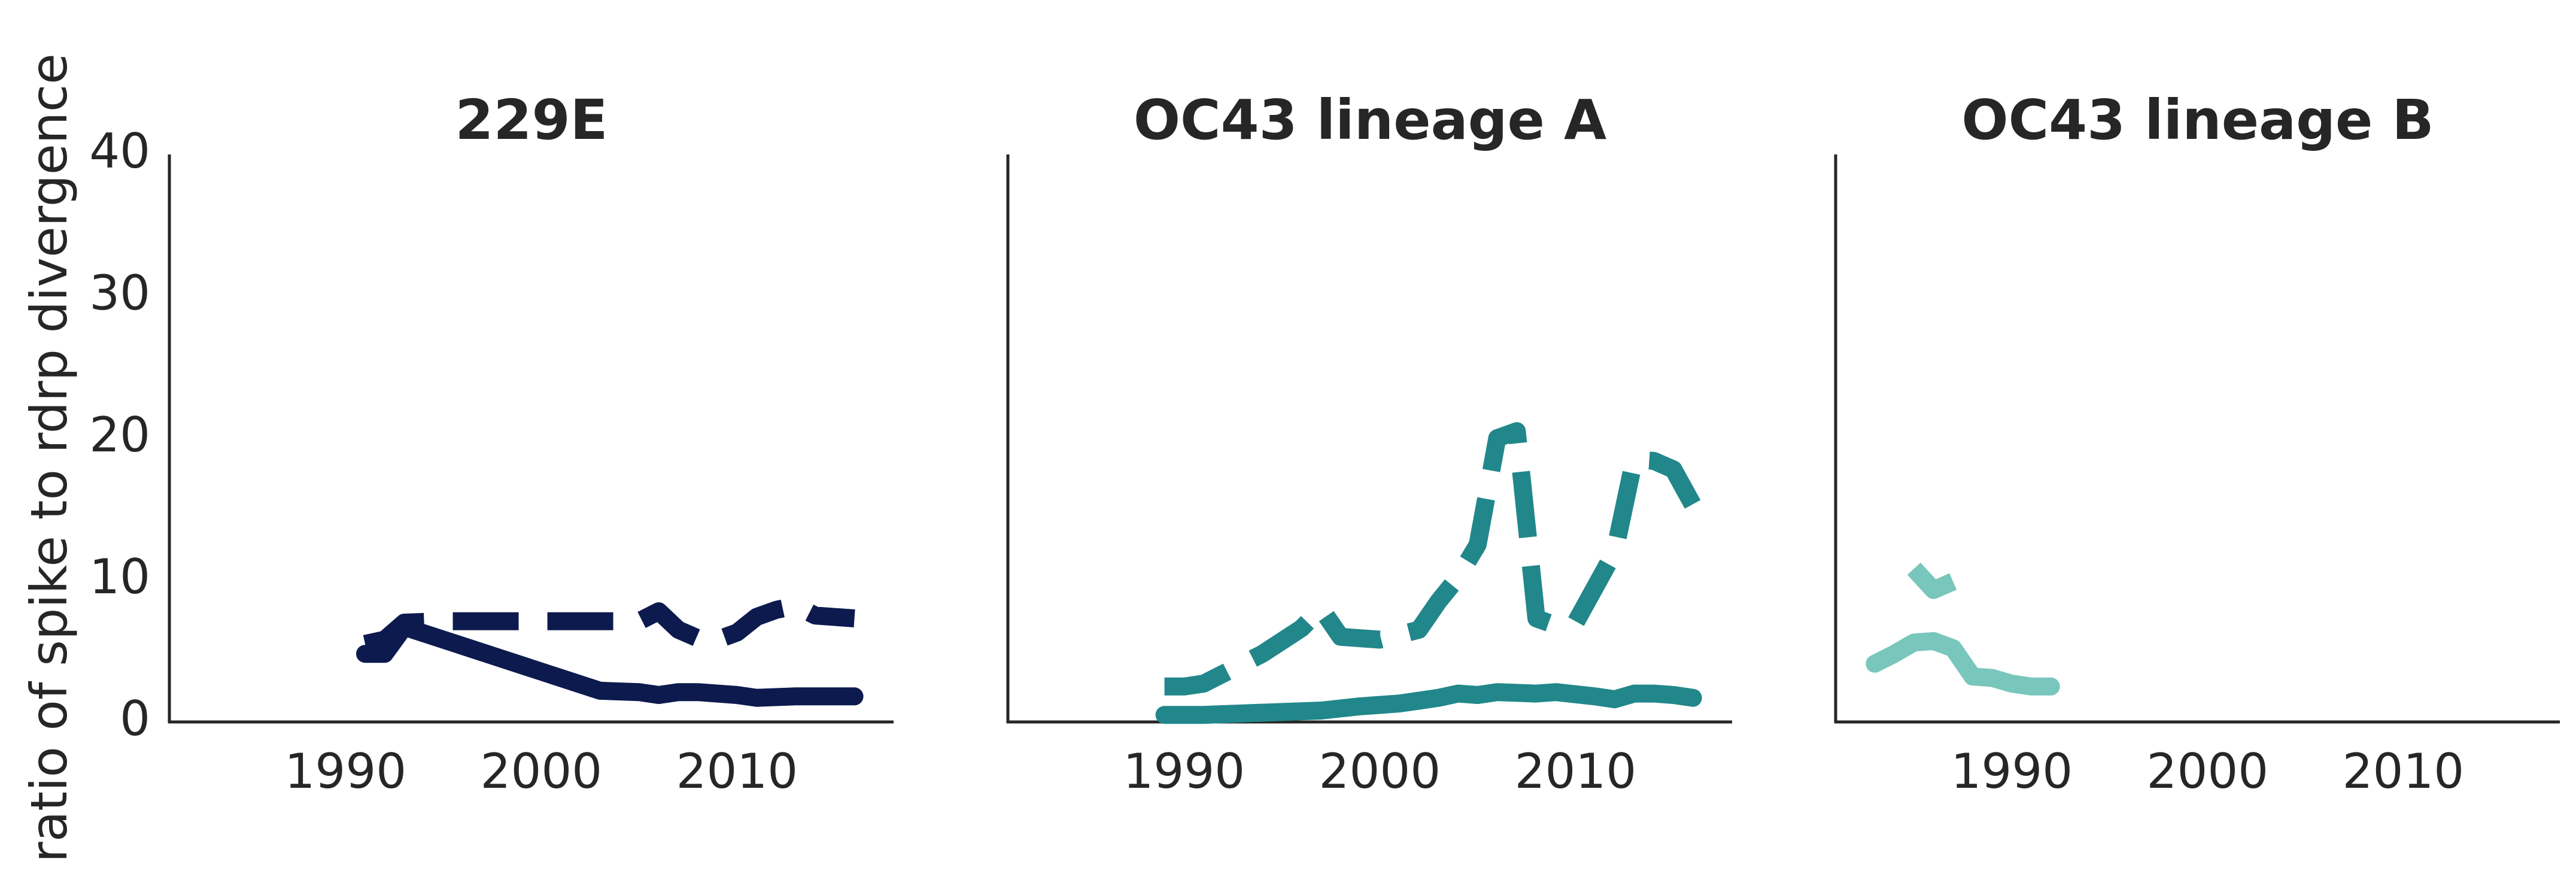 This screenshot has width=2576, height=874. Describe the element at coordinates (119, 435) in the screenshot. I see `y-tick-label: 20` at that location.